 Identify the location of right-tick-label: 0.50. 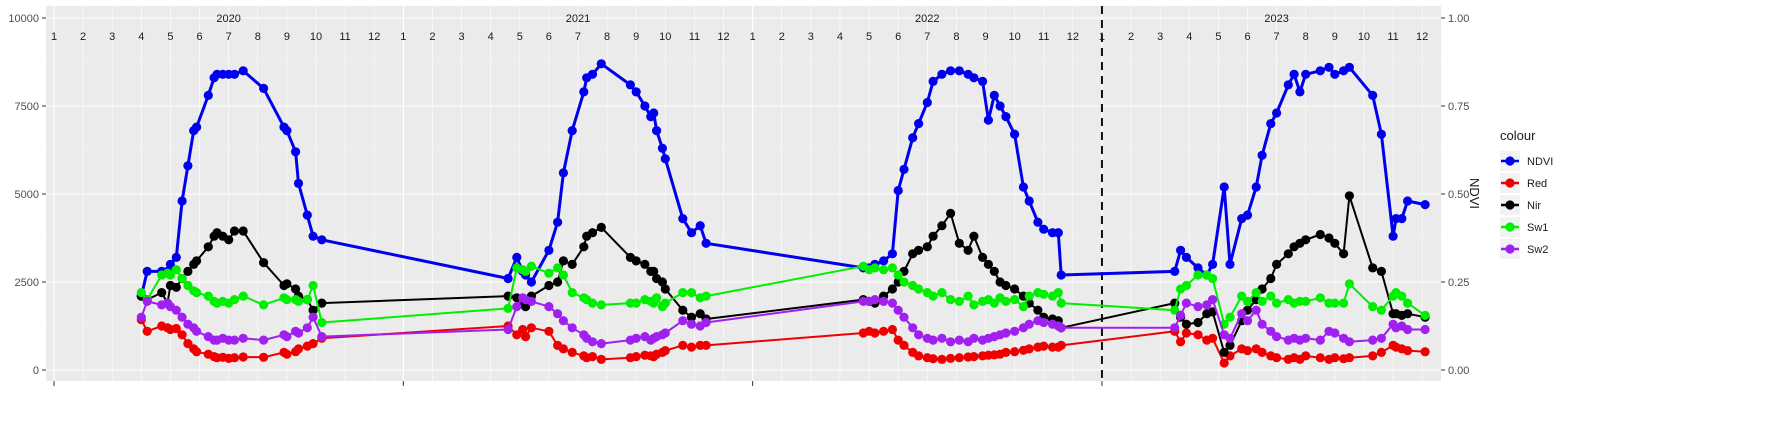
(1458, 195).